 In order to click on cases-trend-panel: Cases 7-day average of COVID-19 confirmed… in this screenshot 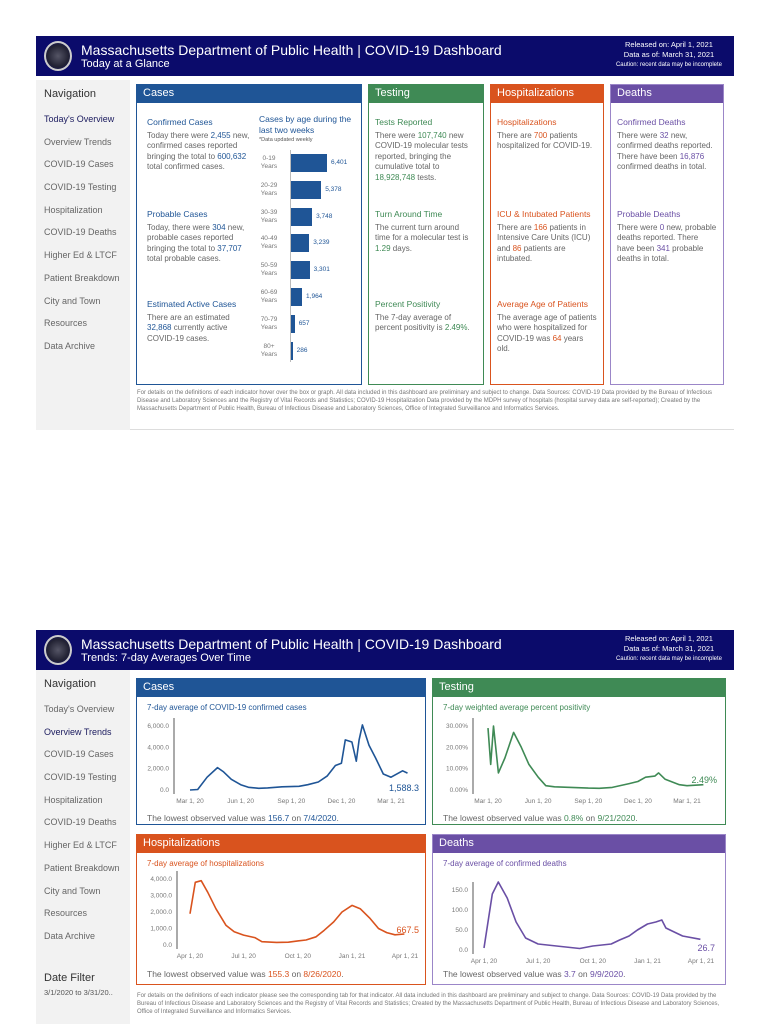, I will do `click(281, 751)`.